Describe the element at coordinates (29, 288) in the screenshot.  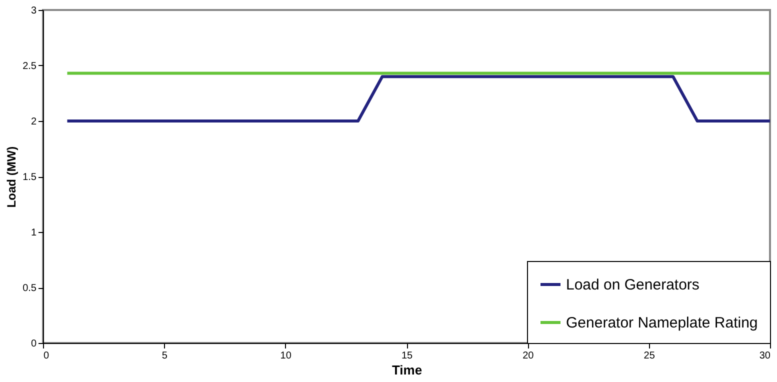
I see `y-tick-label: 0.5` at that location.